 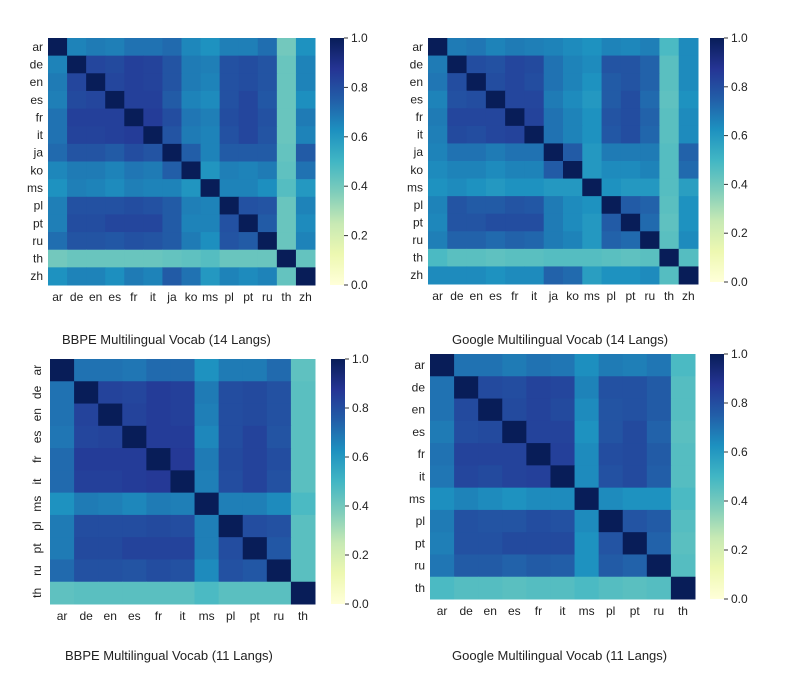 What do you see at coordinates (37, 459) in the screenshot?
I see `y-tick-label: fr` at bounding box center [37, 459].